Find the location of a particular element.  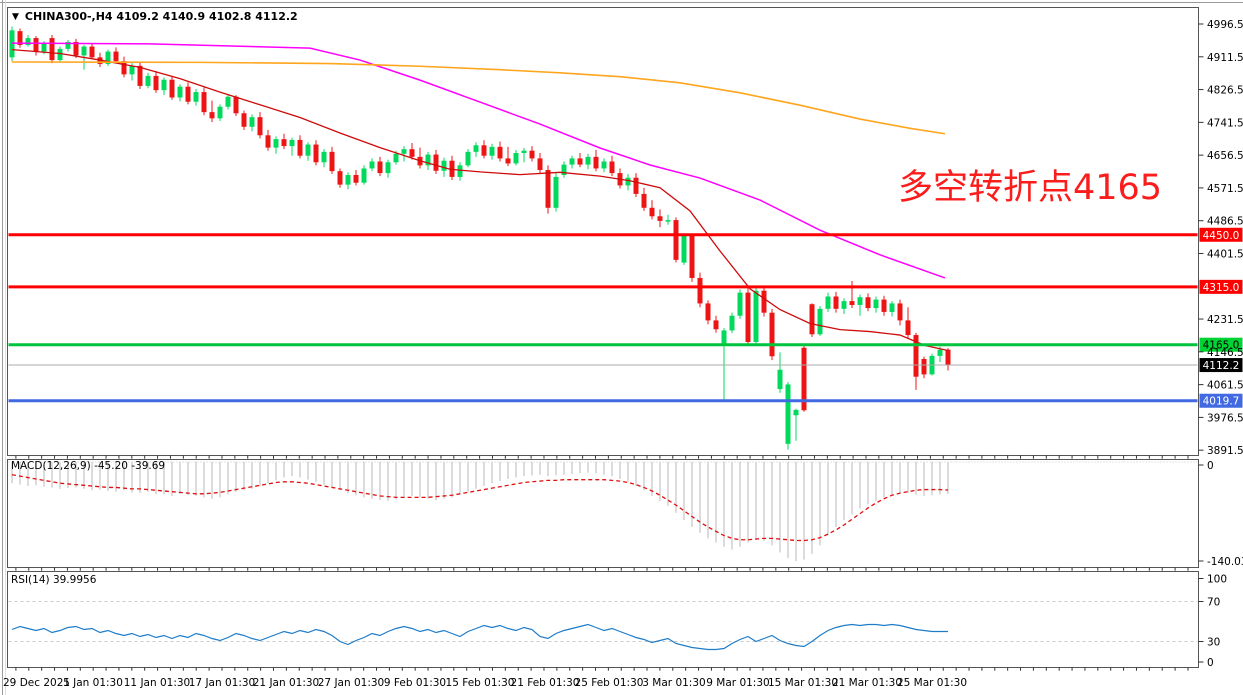

svg-text: 4112.2 is located at coordinates (1221, 366).